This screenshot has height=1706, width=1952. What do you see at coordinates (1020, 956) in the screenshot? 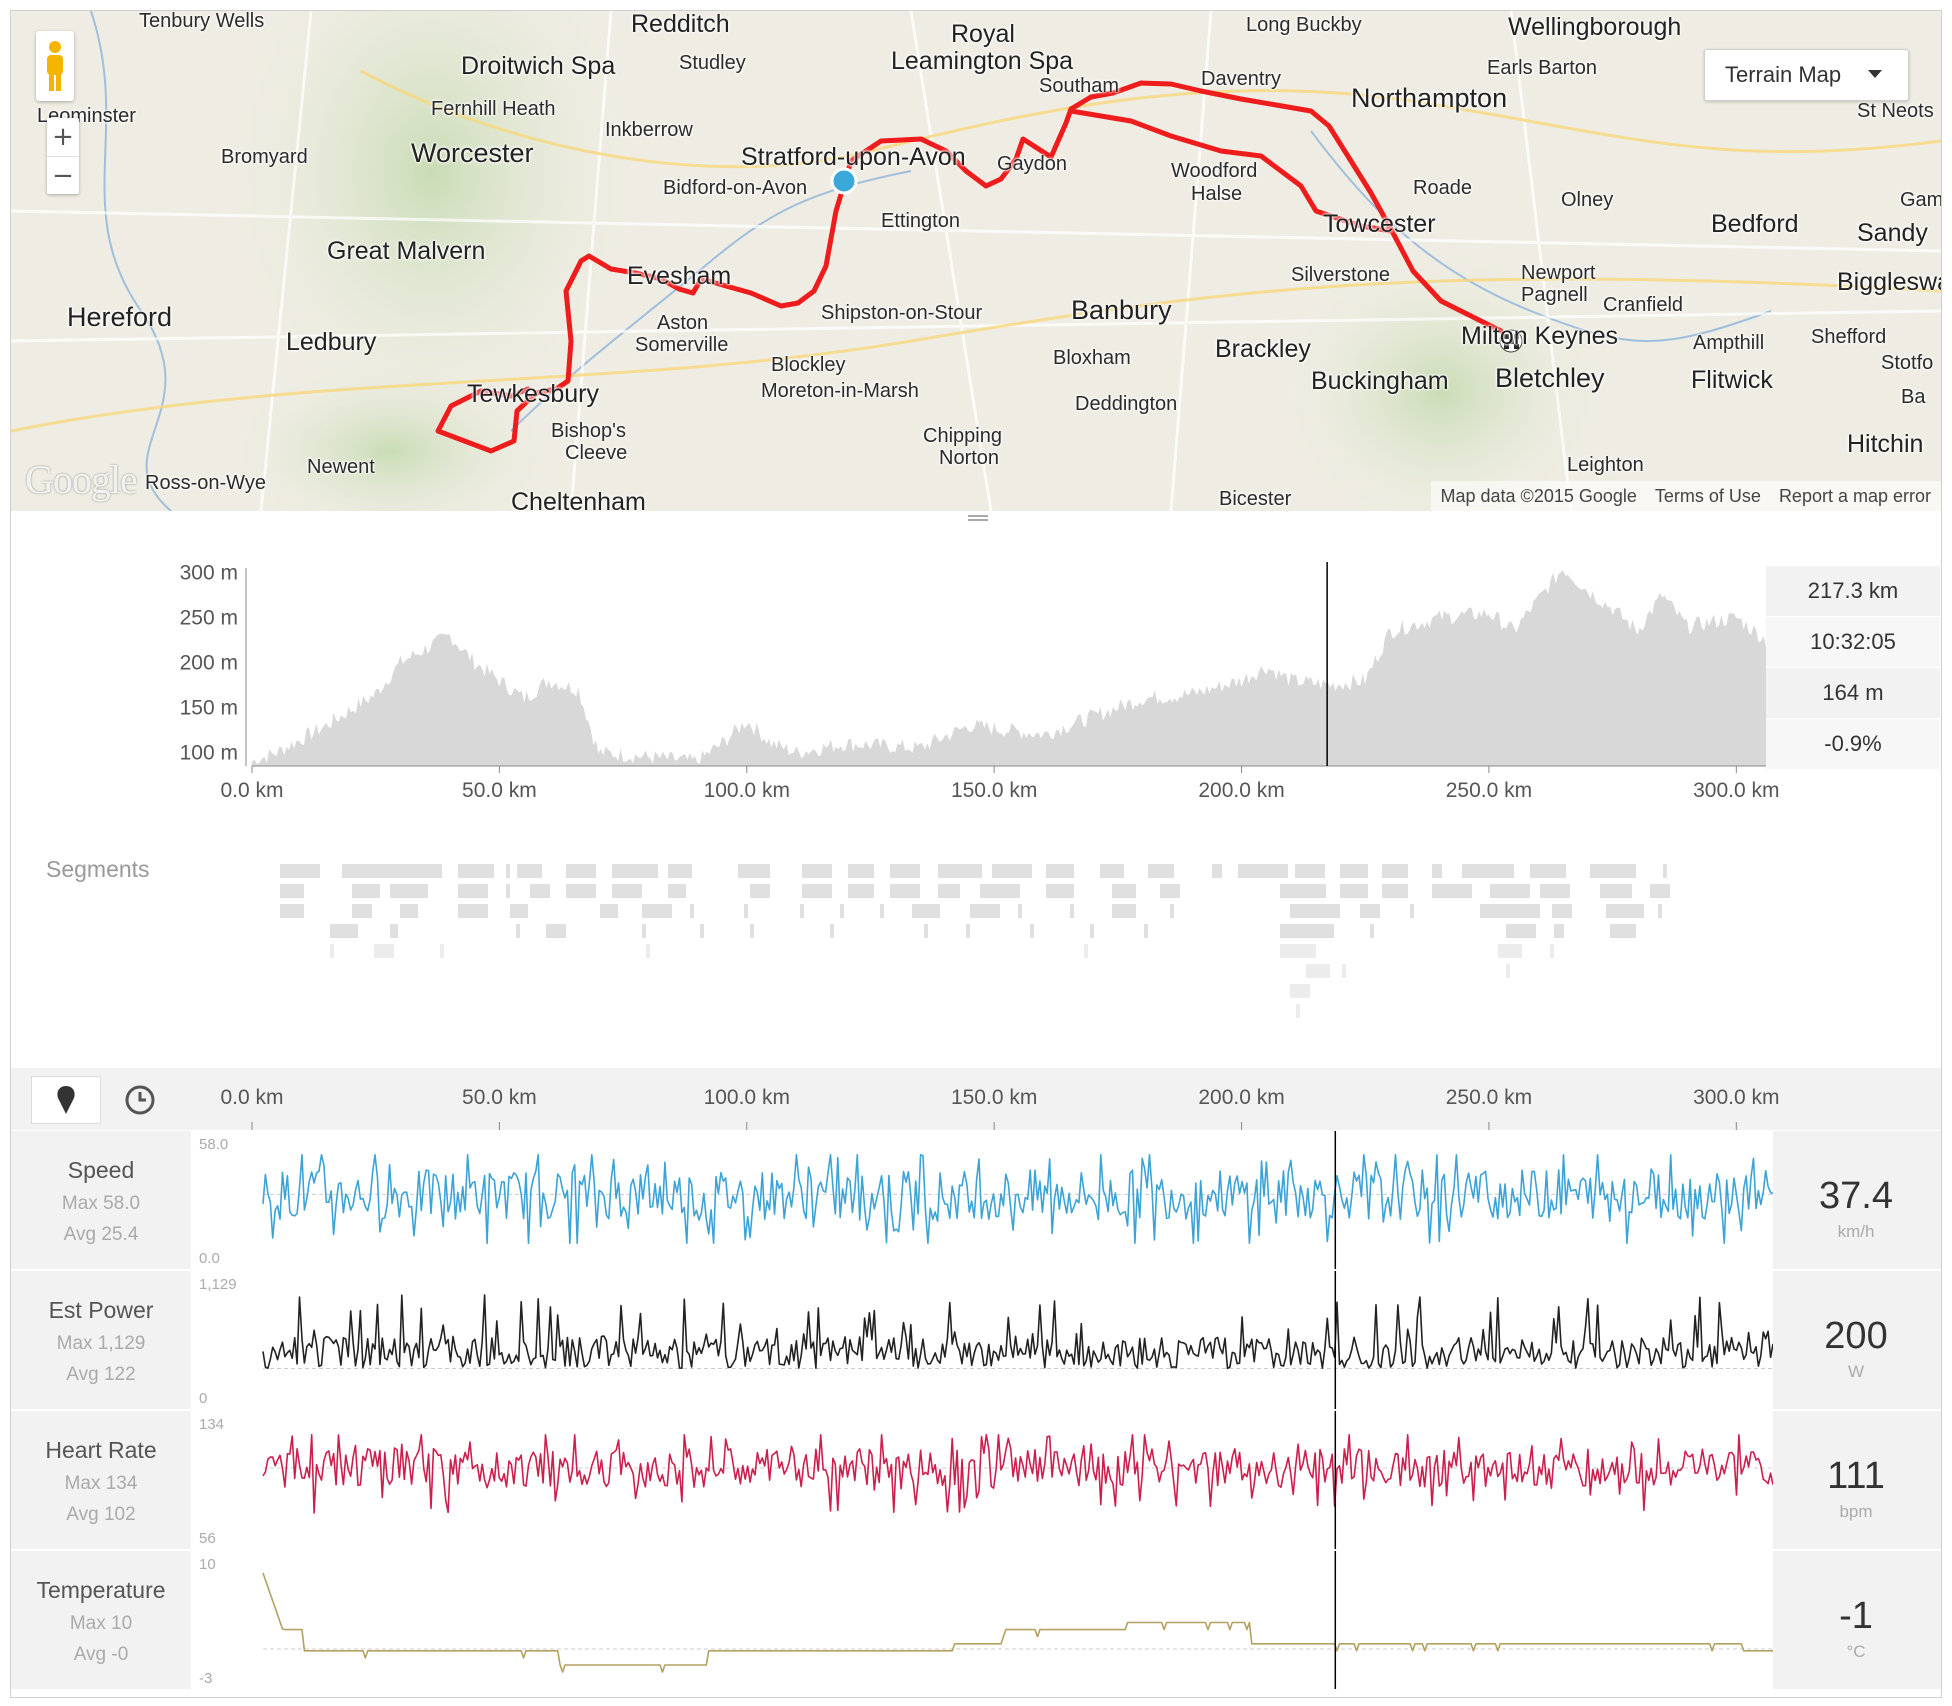
I see `segments-chart` at bounding box center [1020, 956].